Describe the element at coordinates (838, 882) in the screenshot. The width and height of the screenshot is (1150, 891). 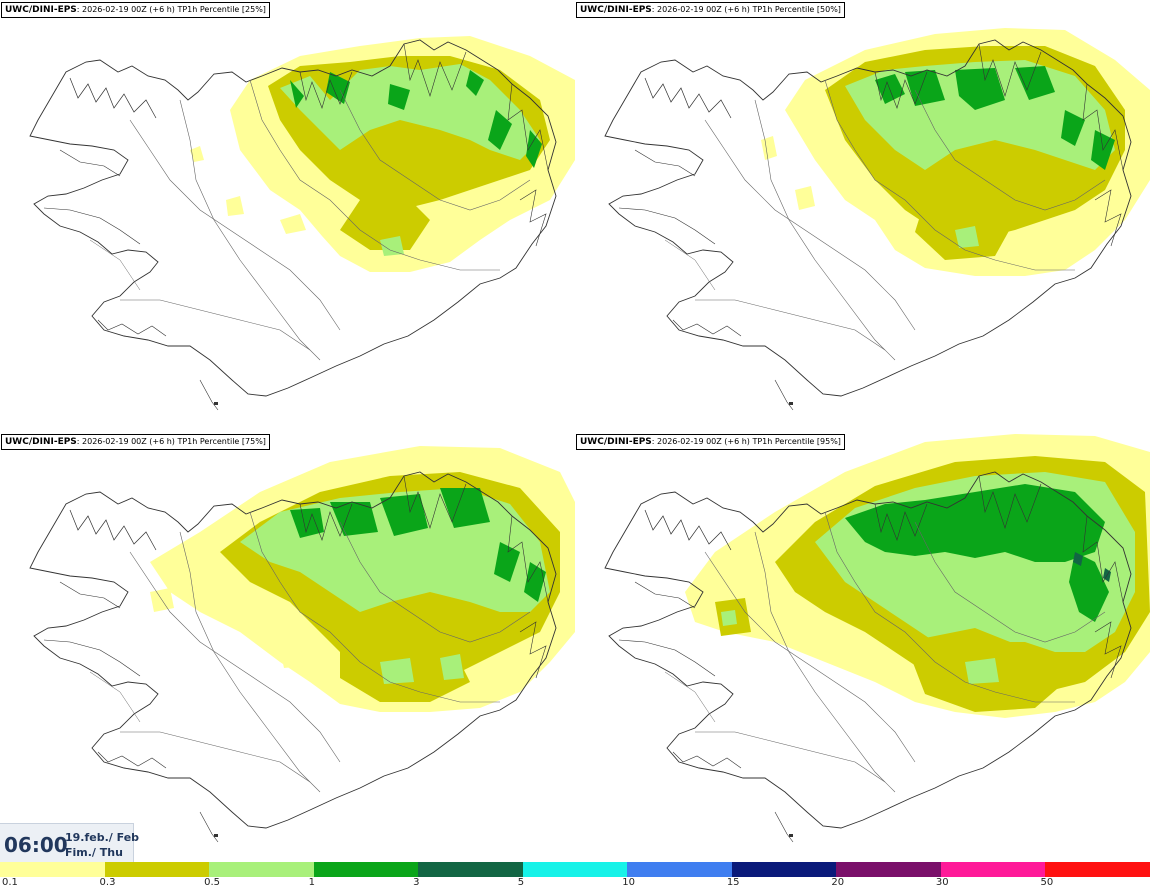
I see `colorbar-tick-label: 20` at that location.